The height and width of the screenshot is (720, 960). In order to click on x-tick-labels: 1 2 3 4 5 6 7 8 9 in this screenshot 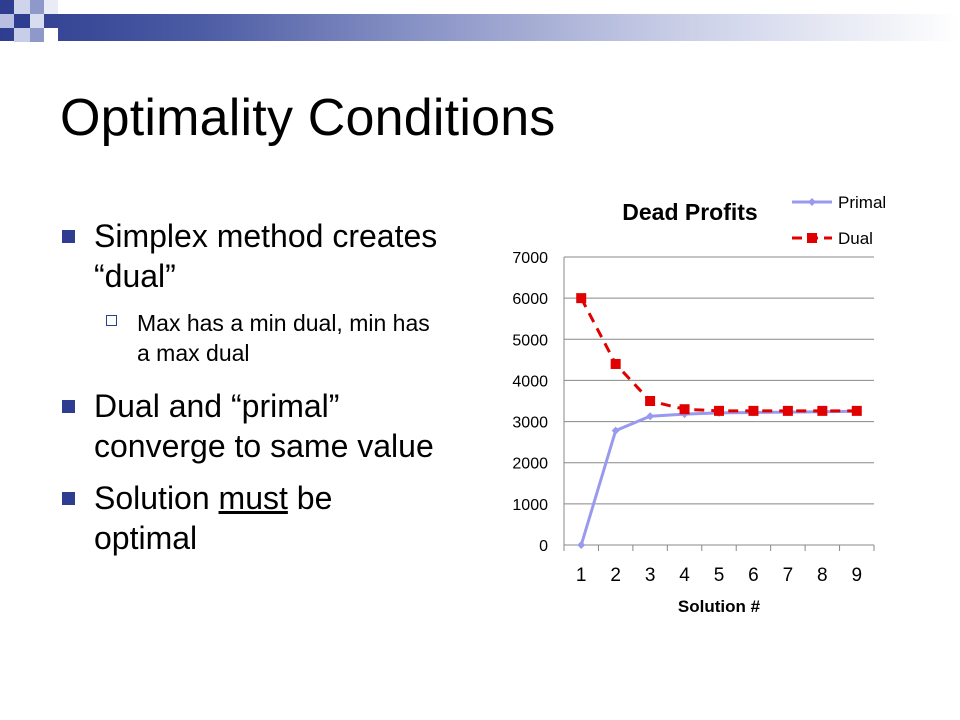, I will do `click(719, 575)`.